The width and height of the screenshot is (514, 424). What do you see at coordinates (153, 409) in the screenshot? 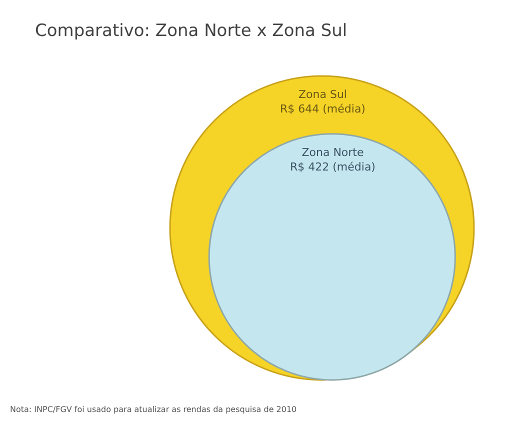
I see `text: Nota: INPC/FGV foi usado para atualizar as rendas da pesquisa de 2010` at bounding box center [153, 409].